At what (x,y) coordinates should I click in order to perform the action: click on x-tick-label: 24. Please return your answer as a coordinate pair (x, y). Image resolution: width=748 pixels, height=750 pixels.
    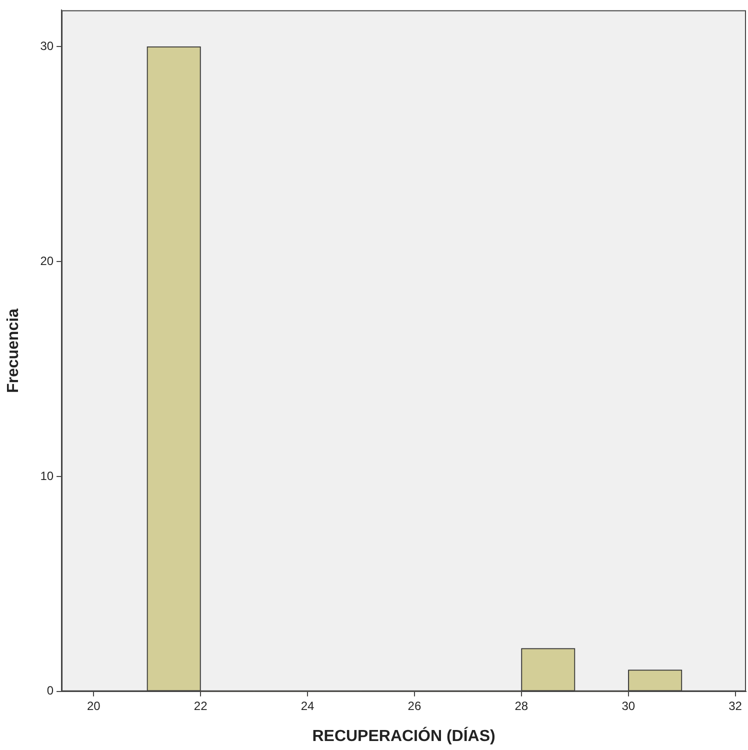
    Looking at the image, I should click on (307, 705).